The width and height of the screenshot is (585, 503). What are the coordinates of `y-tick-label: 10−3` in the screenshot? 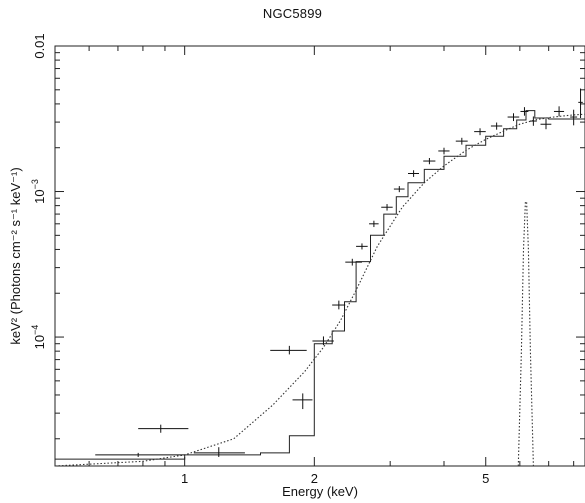 It's located at (38, 191).